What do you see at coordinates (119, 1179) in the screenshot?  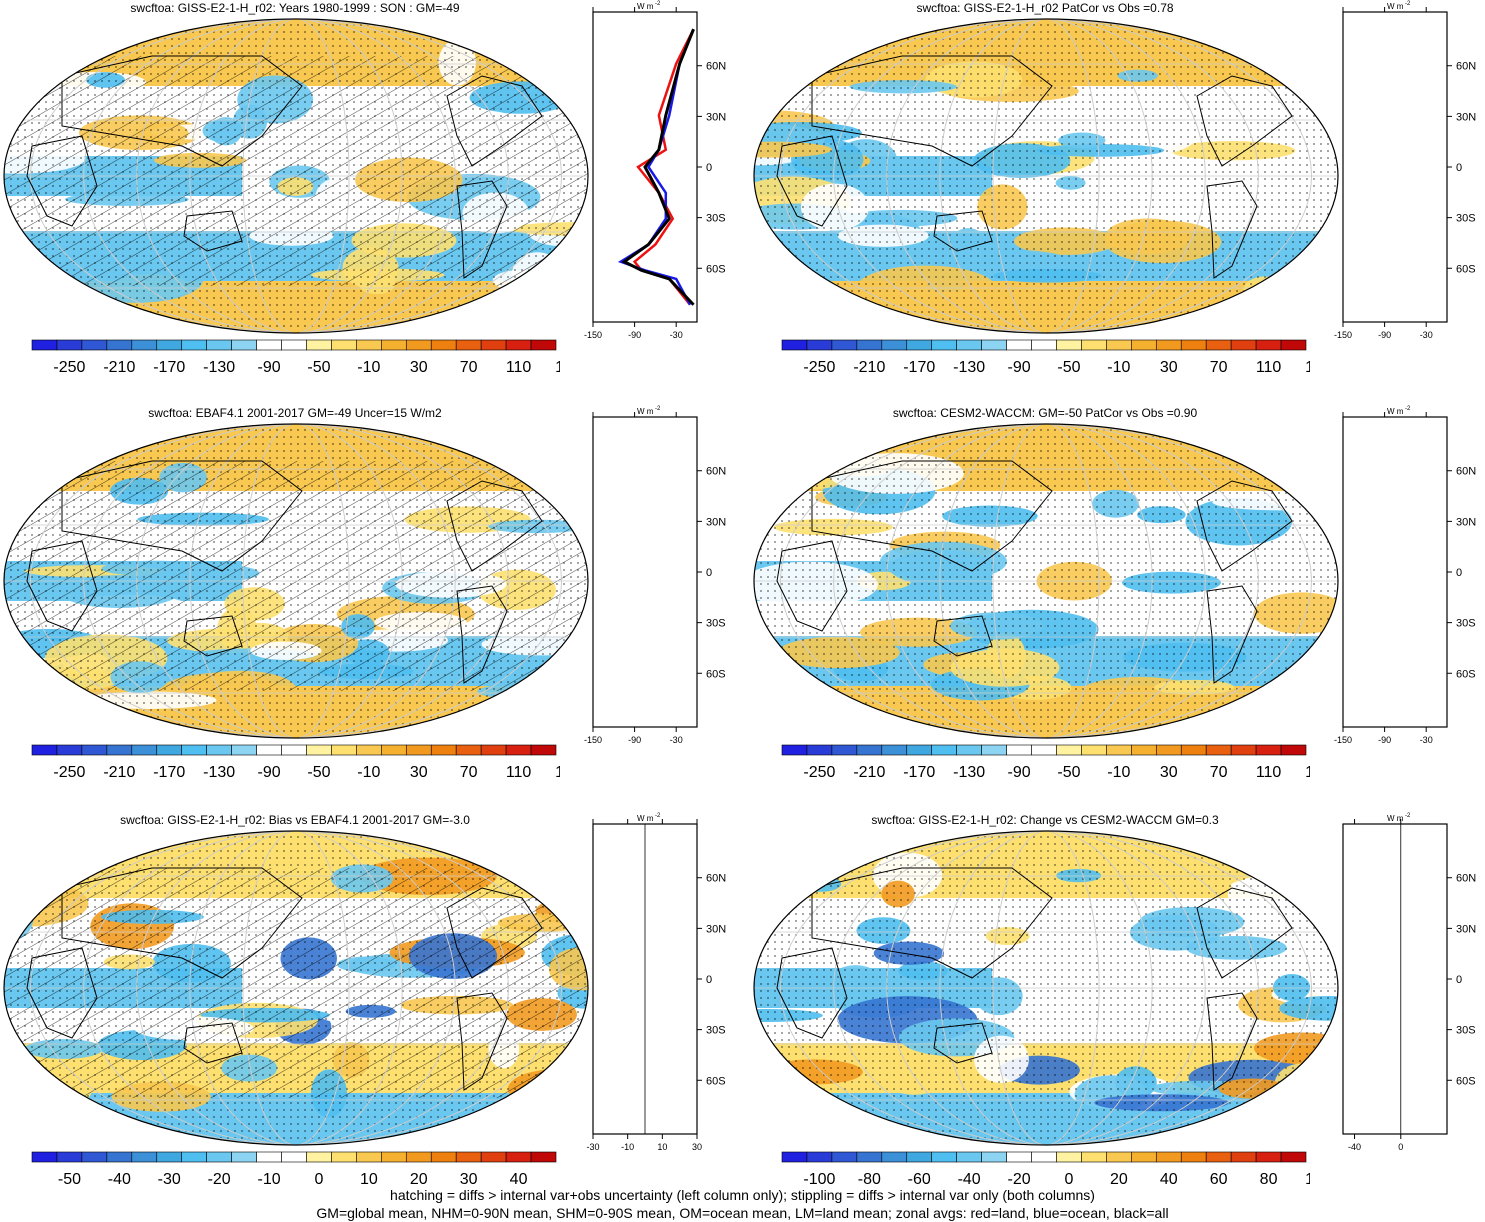 I see `colorbar-label: -40` at bounding box center [119, 1179].